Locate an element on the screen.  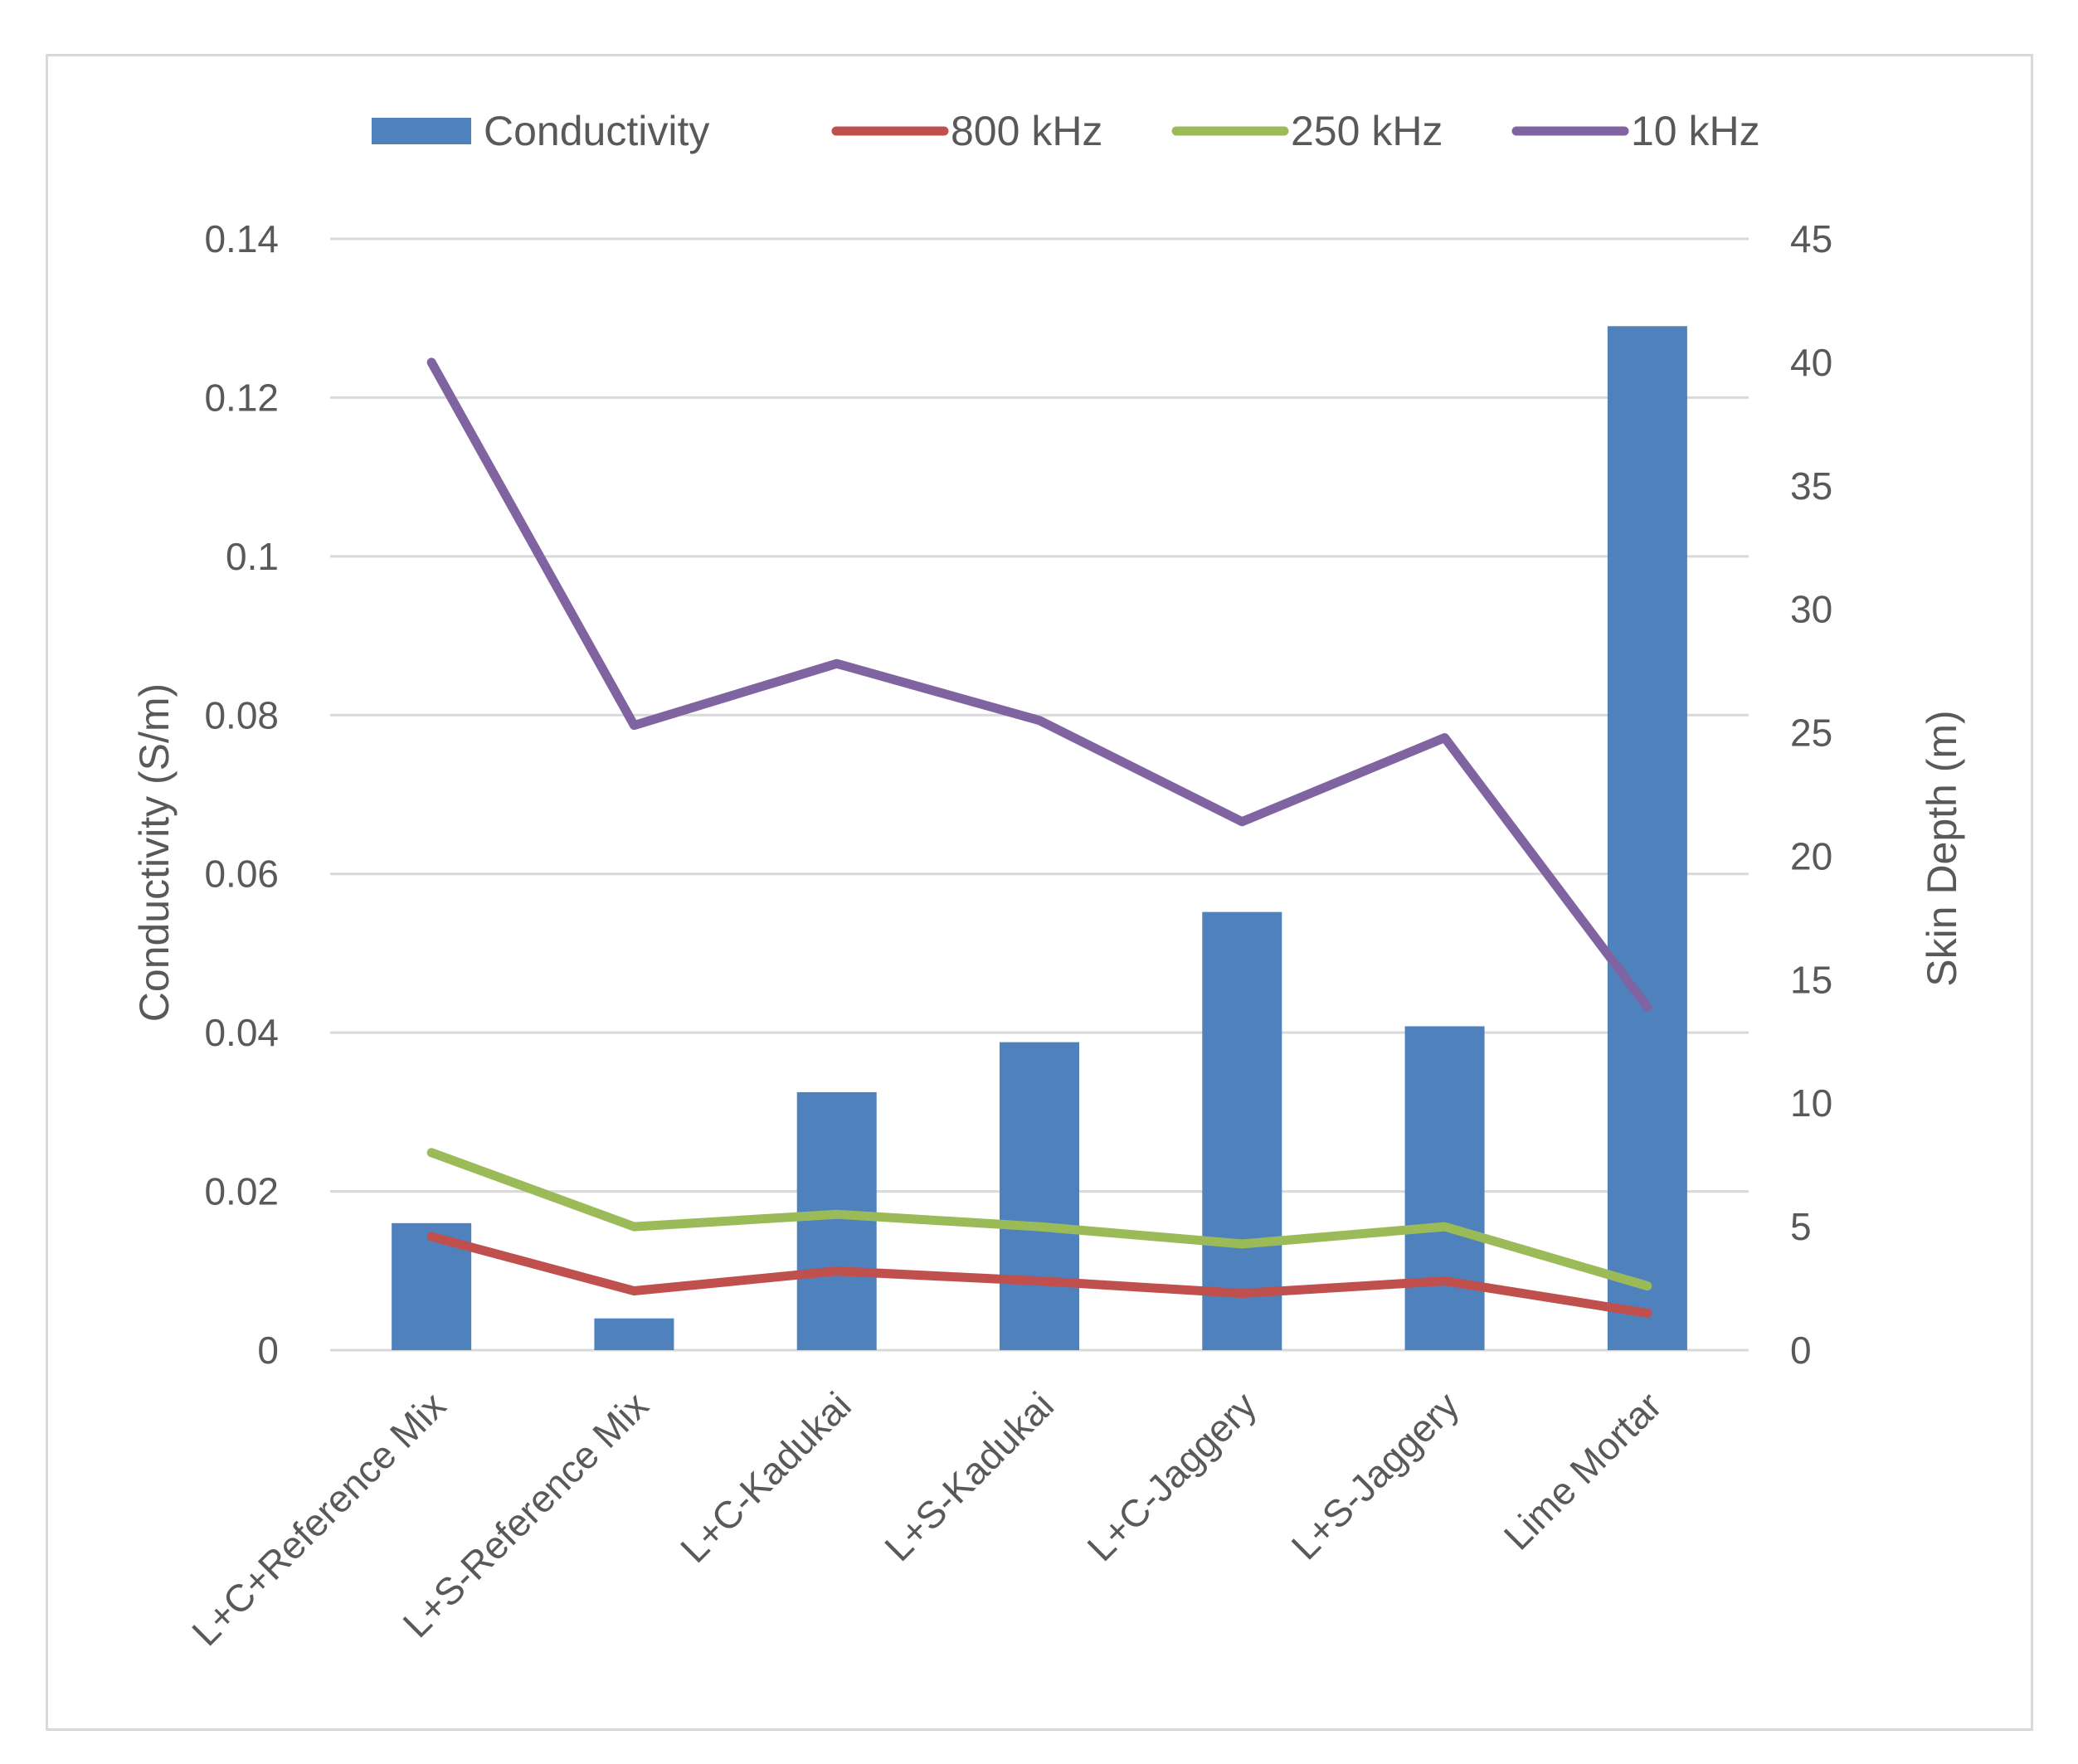
left-tick-label: 0.04 is located at coordinates (241, 1032).